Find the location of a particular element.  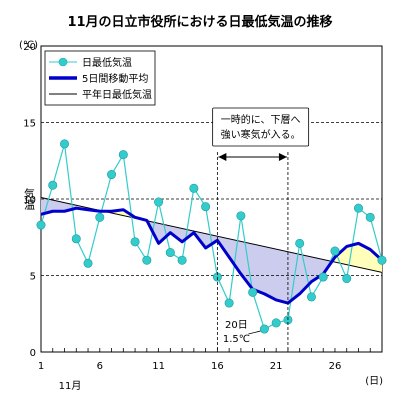

record-low-label-line-1: 20日 is located at coordinates (236, 325).